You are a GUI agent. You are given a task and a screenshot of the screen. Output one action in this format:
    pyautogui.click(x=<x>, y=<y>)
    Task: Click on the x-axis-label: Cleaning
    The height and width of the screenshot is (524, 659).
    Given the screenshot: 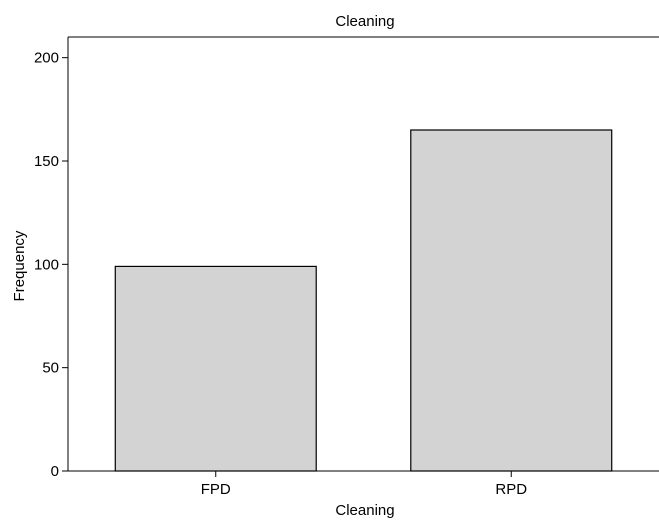 What is the action you would take?
    pyautogui.click(x=364, y=510)
    